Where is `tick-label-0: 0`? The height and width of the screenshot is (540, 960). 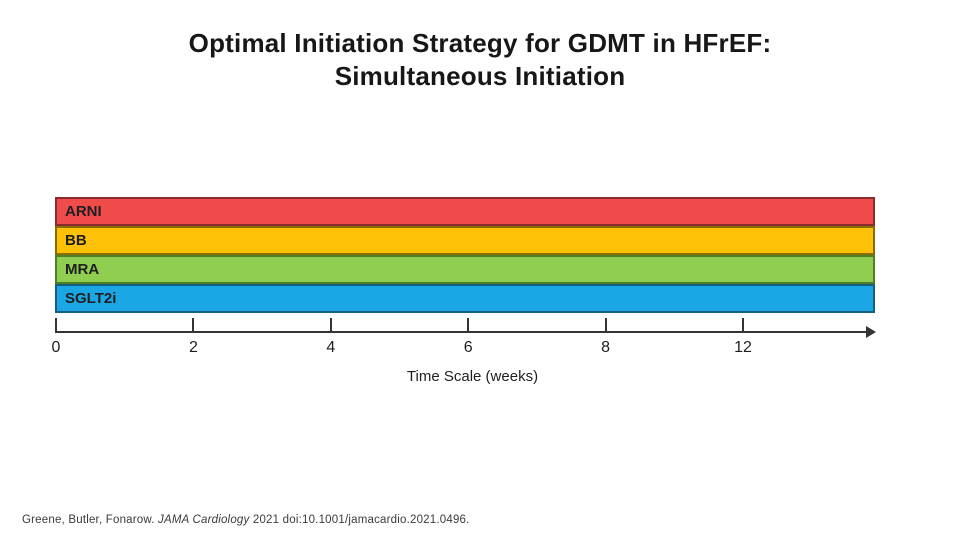
tick-label-0: 0 is located at coordinates (56, 347).